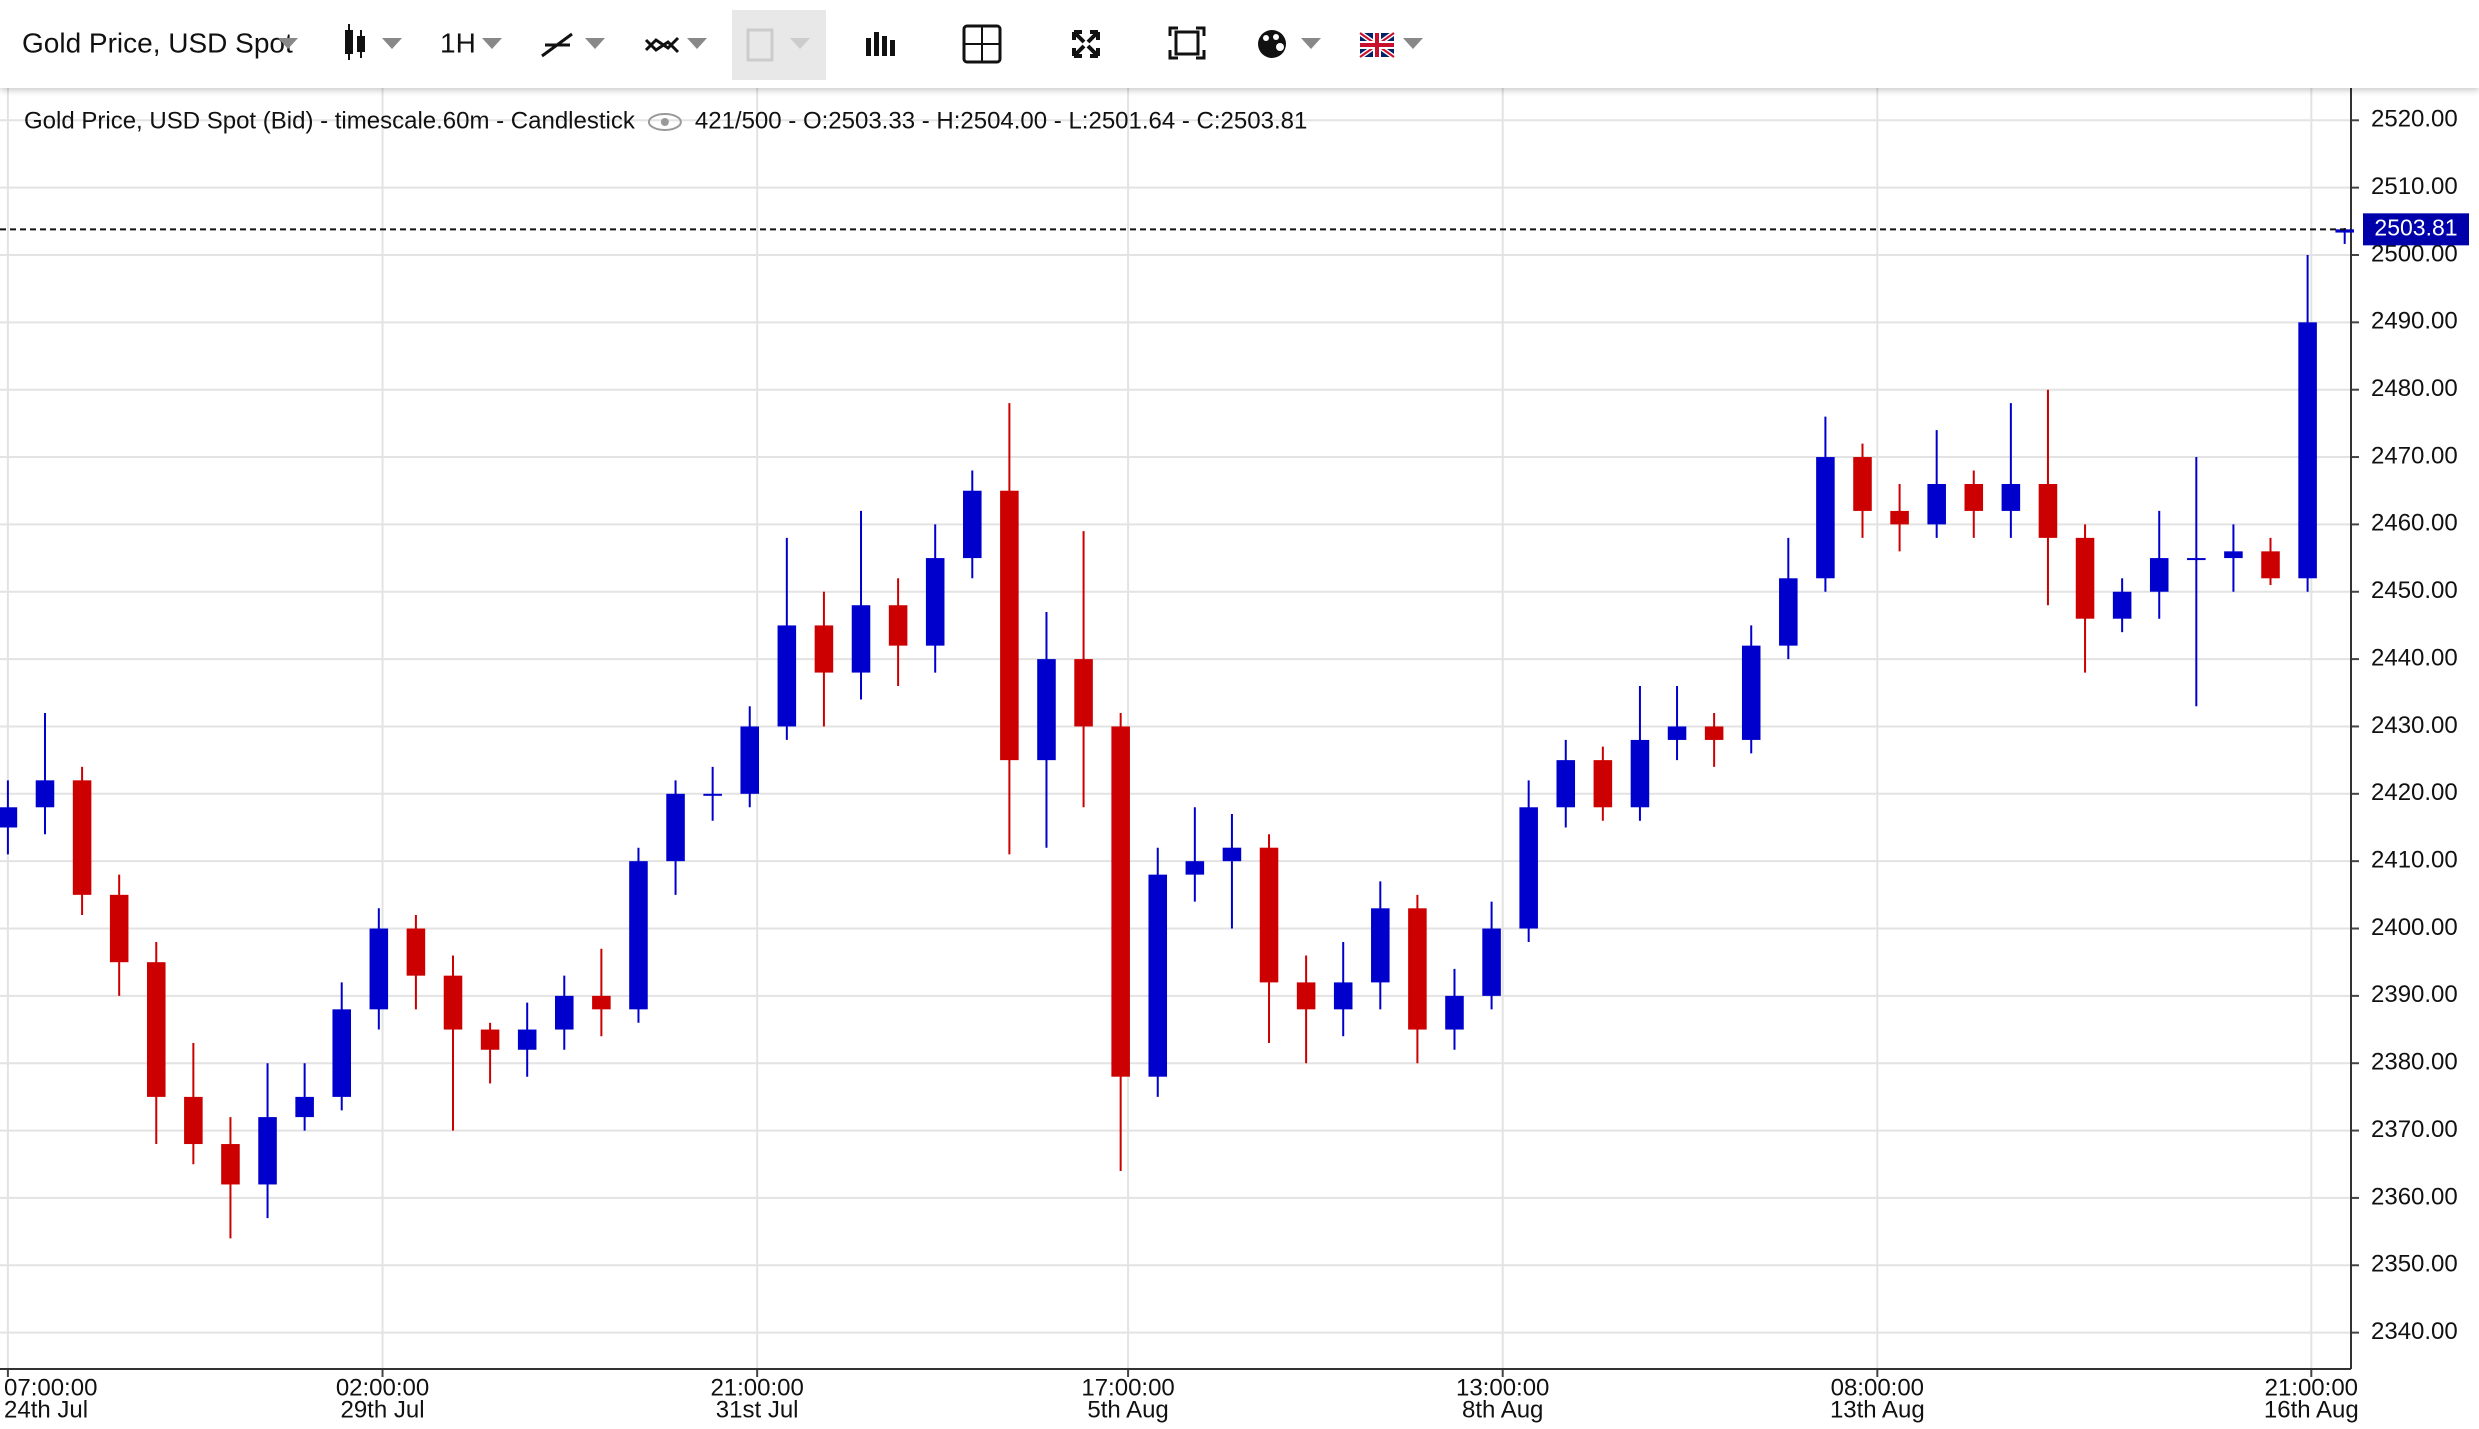 Image resolution: width=2479 pixels, height=1429 pixels. Describe the element at coordinates (2414, 927) in the screenshot. I see `y-tick-label: 2400.00` at that location.